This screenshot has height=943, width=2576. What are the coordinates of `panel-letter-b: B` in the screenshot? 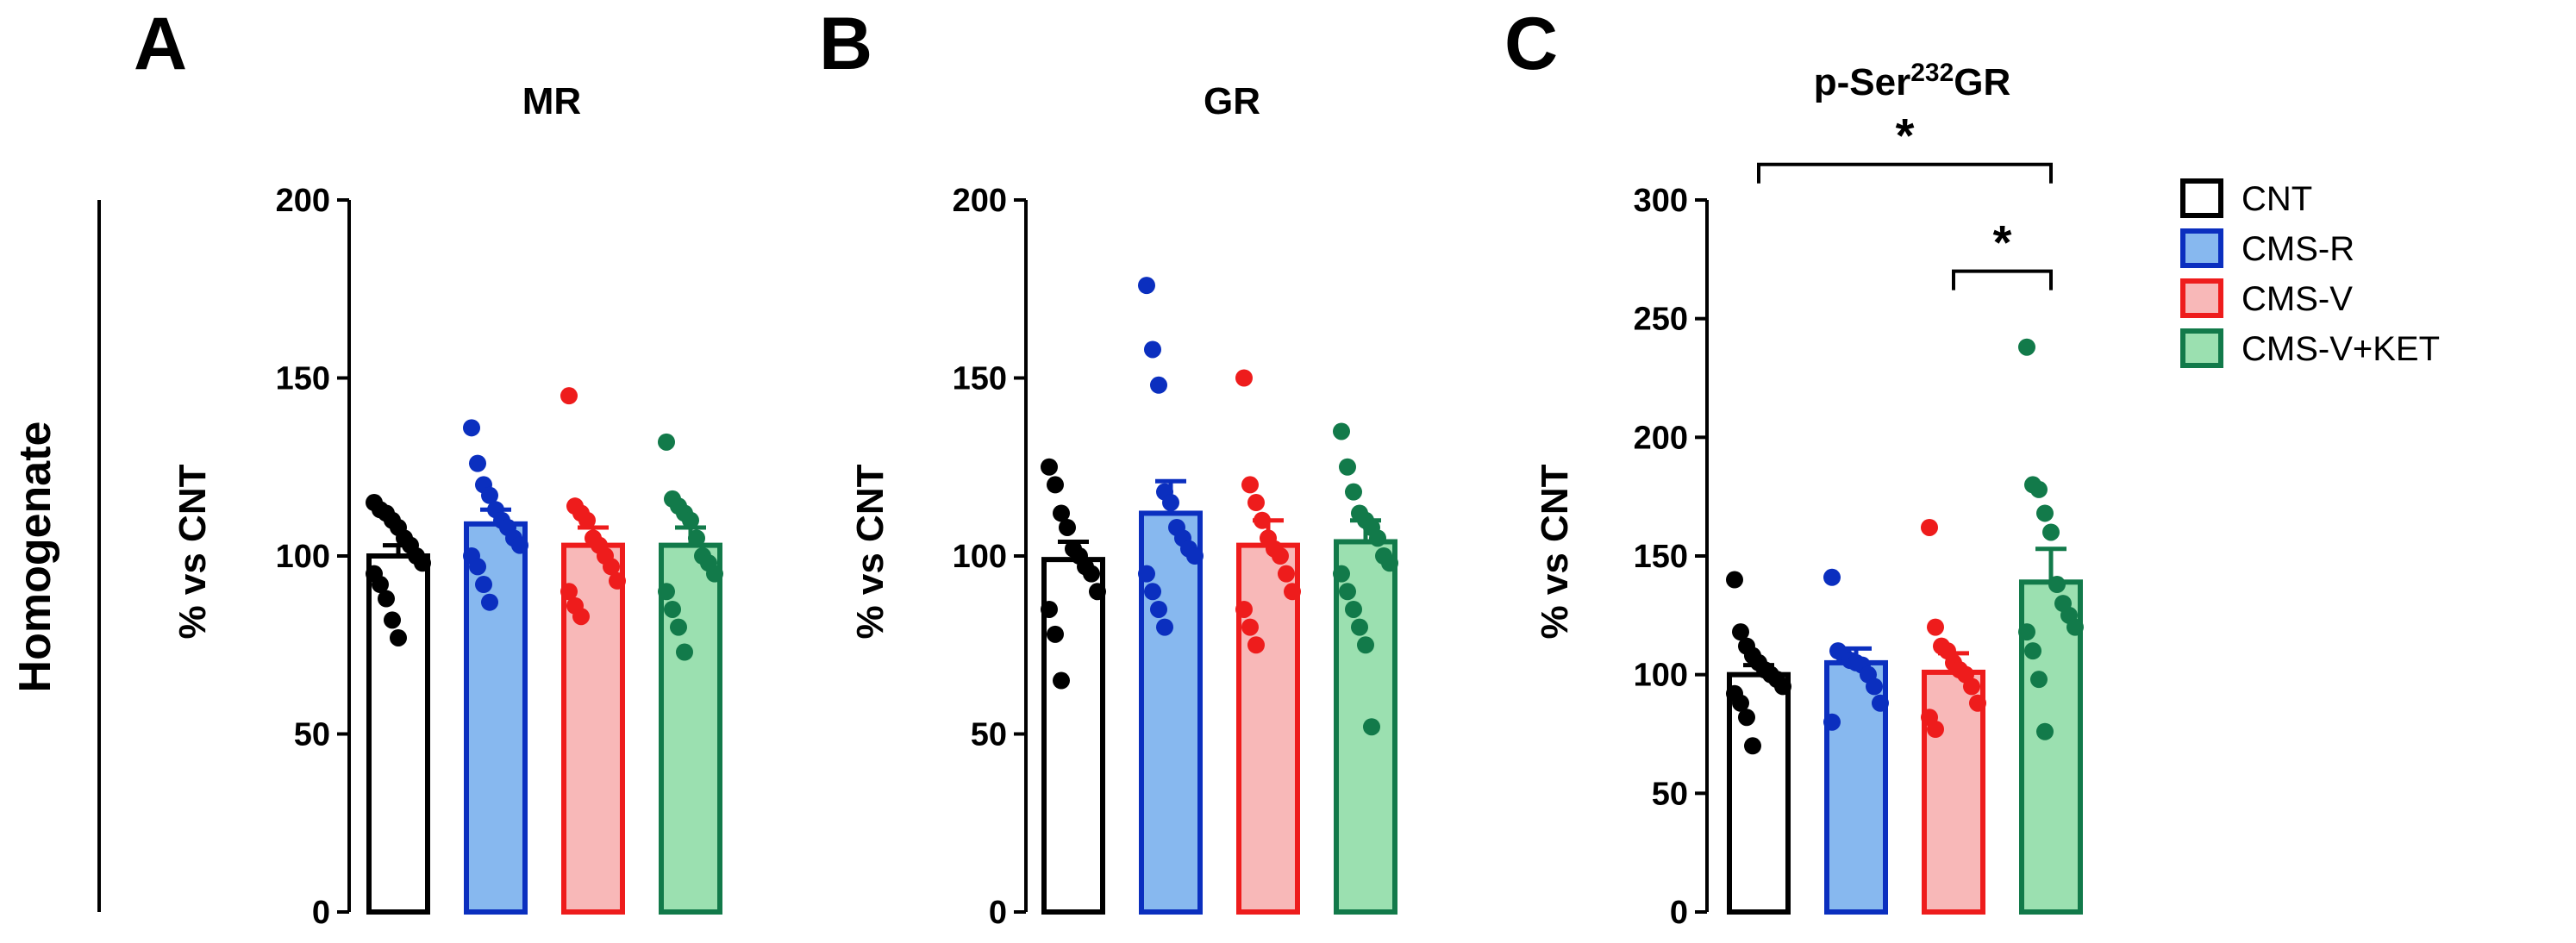 It's located at (845, 44).